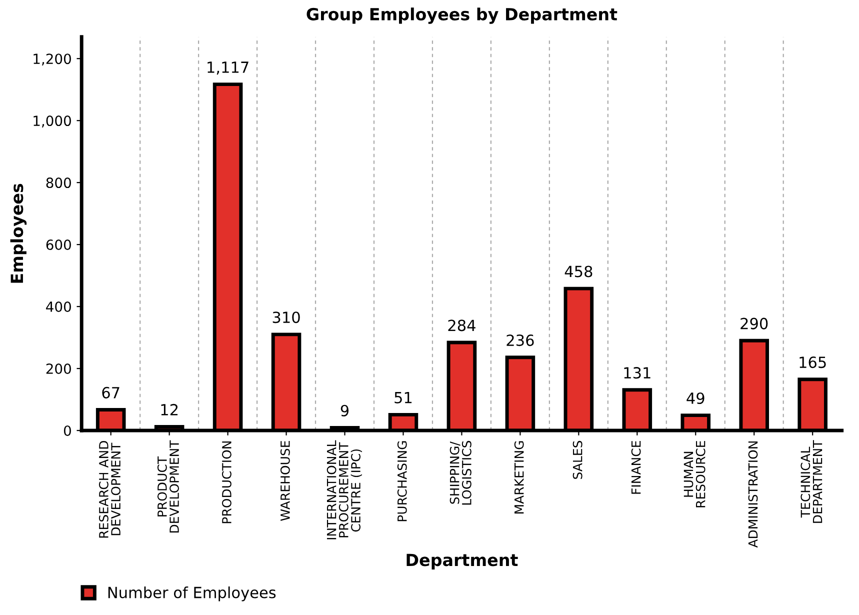 This screenshot has height=615, width=859. Describe the element at coordinates (344, 490) in the screenshot. I see `x-tick-label: INTERNATIONAL PROCUREMENT CENTRE (IPC)` at that location.